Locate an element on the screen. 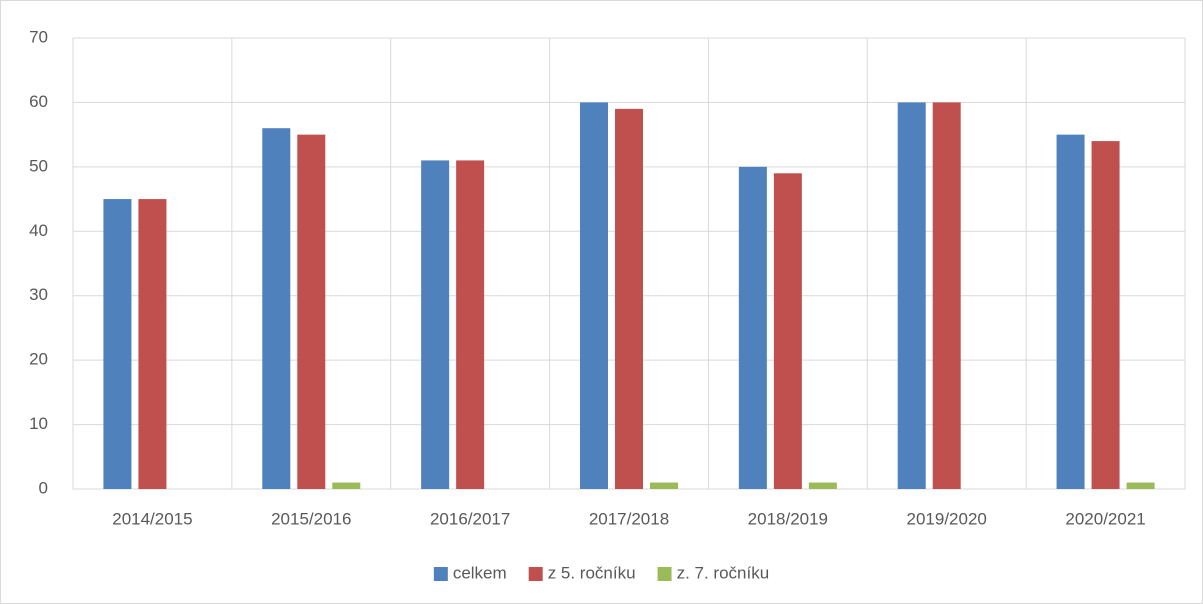 The width and height of the screenshot is (1203, 604). x-tick-label: 2019/2020 is located at coordinates (947, 518).